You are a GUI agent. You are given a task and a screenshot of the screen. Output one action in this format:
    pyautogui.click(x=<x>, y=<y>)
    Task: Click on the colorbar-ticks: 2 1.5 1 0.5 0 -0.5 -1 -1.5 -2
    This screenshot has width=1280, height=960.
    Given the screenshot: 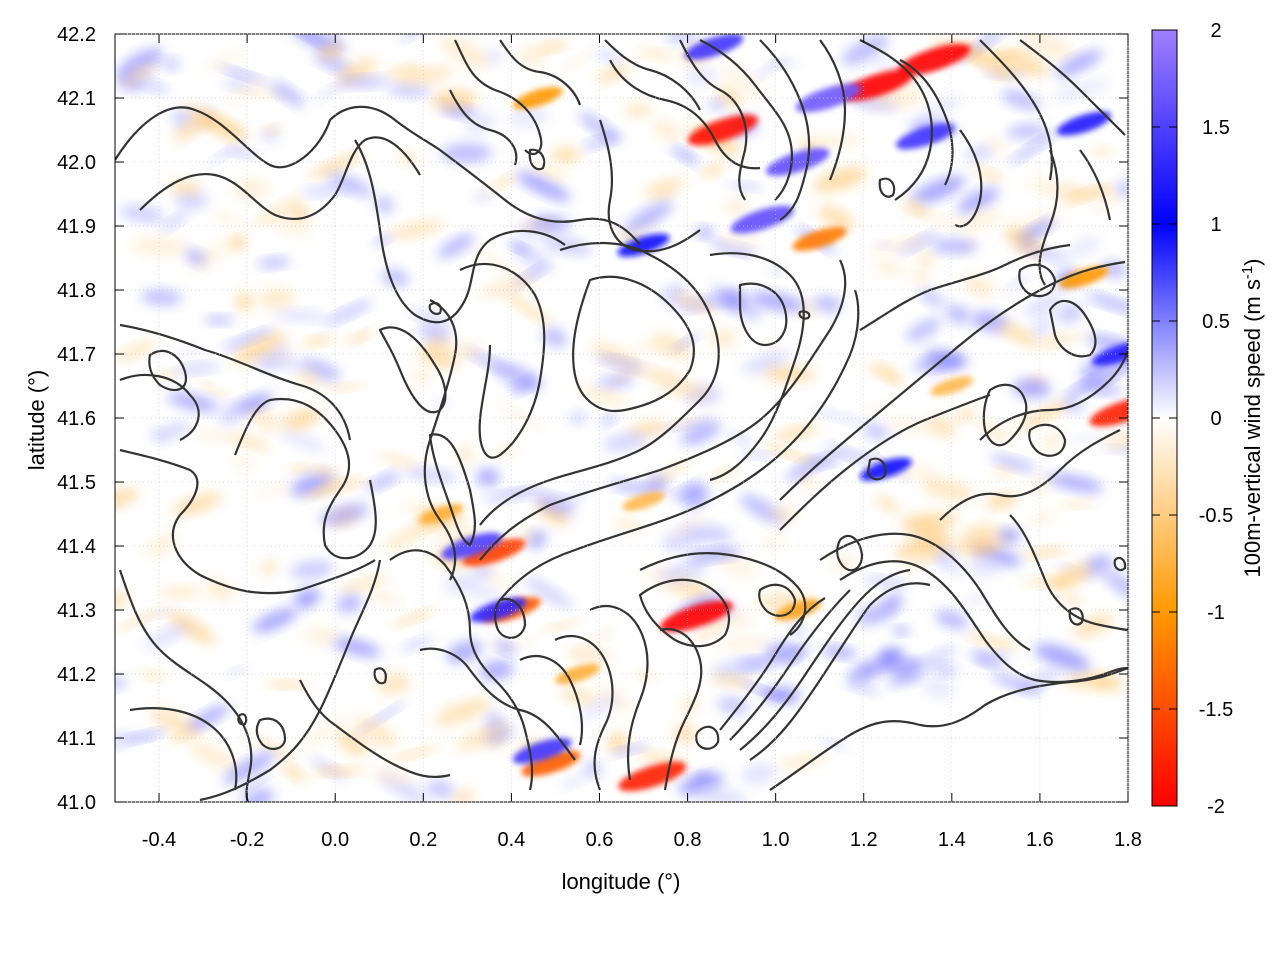 What is the action you would take?
    pyautogui.click(x=1192, y=419)
    